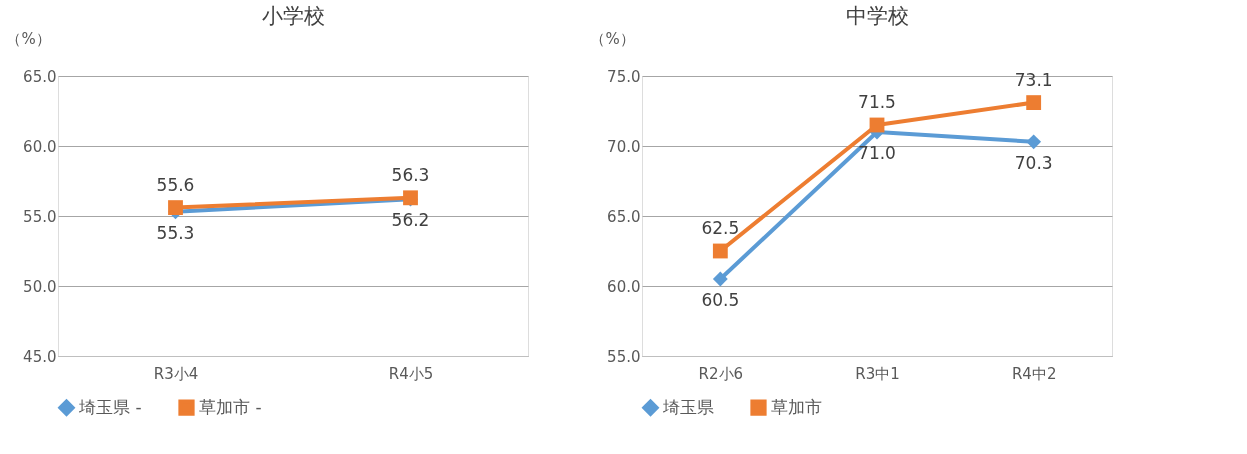  What do you see at coordinates (110, 406) in the screenshot?
I see `legend-label: 埼玉県 -` at bounding box center [110, 406].